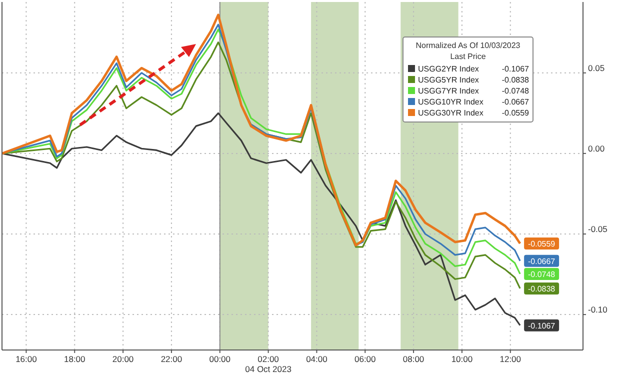 The height and width of the screenshot is (373, 620). What do you see at coordinates (468, 51) in the screenshot?
I see `legend-title: Normalized As Of 10/03/2023 Last Price` at bounding box center [468, 51].